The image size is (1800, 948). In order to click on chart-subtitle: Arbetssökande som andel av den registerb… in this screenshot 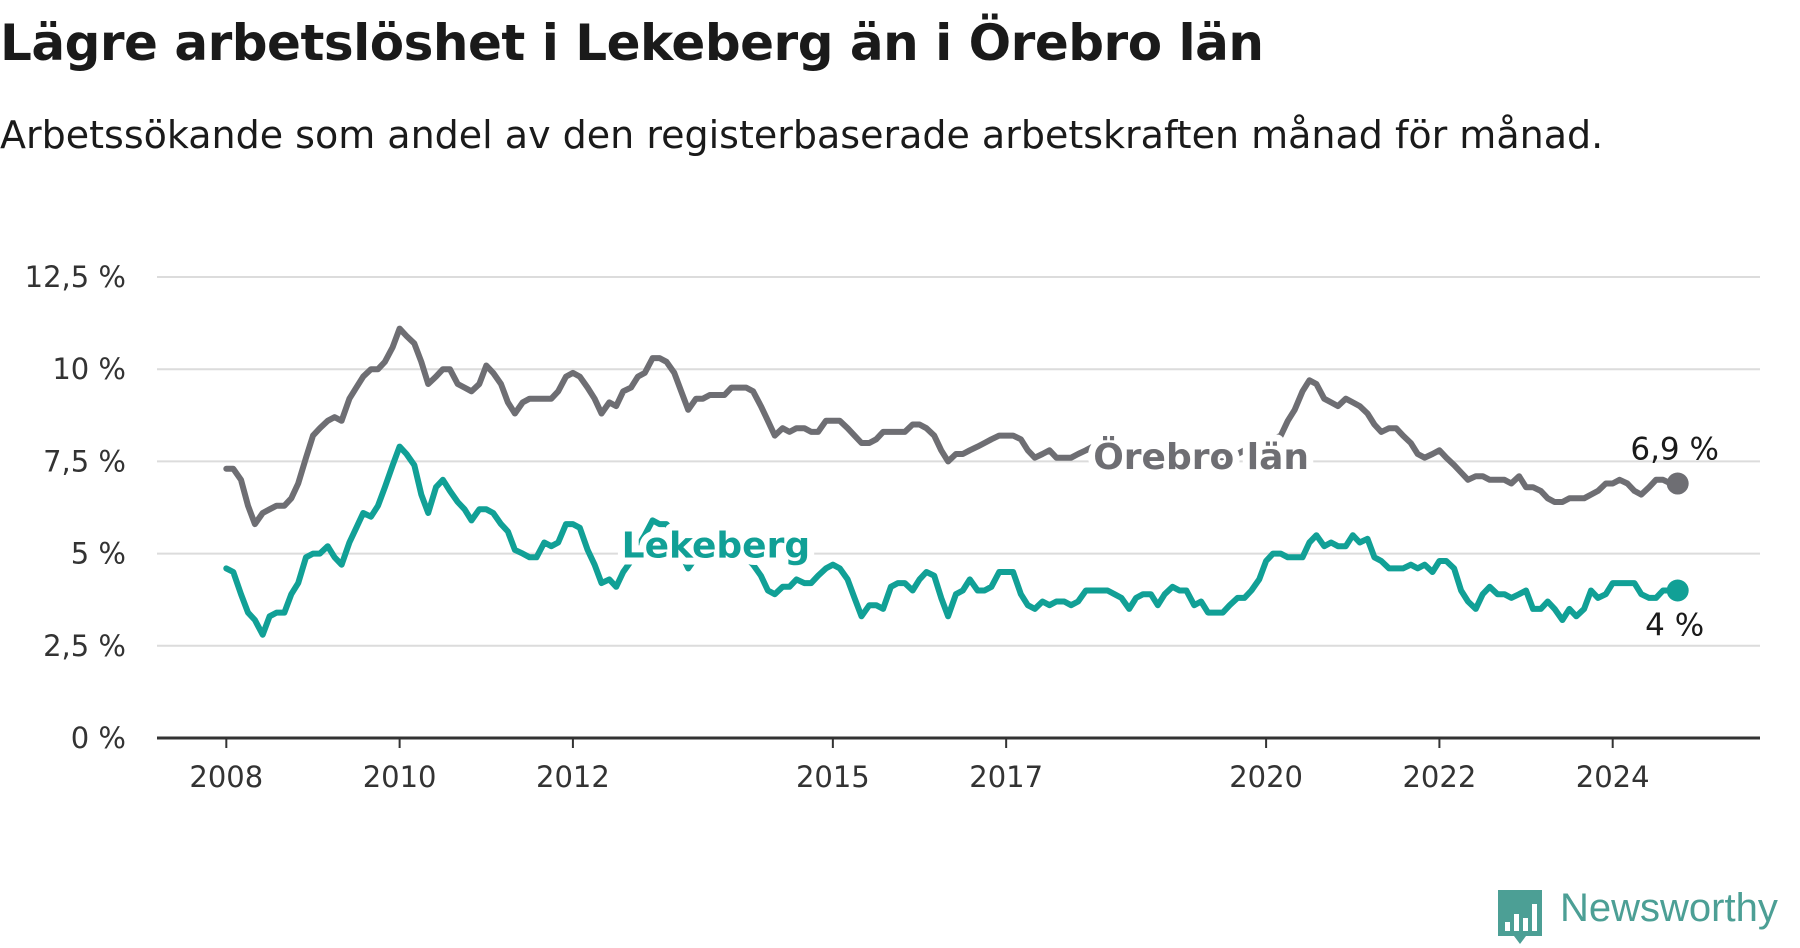, I will do `click(802, 135)`.